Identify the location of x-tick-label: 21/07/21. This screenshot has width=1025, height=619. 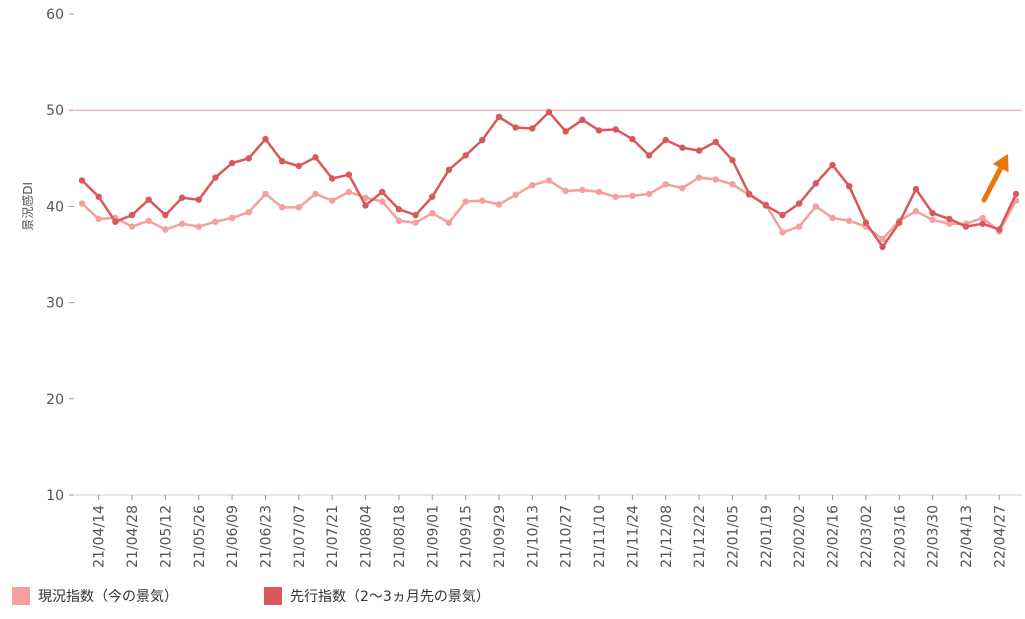
(333, 536).